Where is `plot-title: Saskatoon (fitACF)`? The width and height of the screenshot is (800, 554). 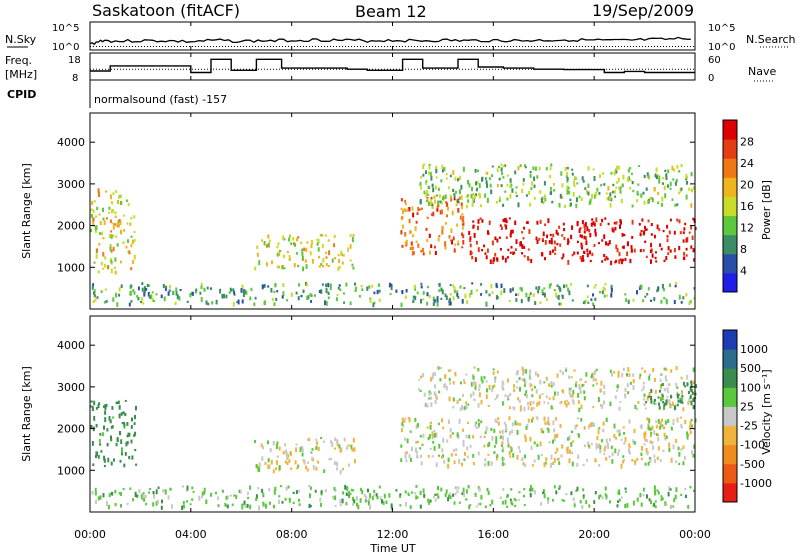 plot-title: Saskatoon (fitACF) is located at coordinates (166, 10).